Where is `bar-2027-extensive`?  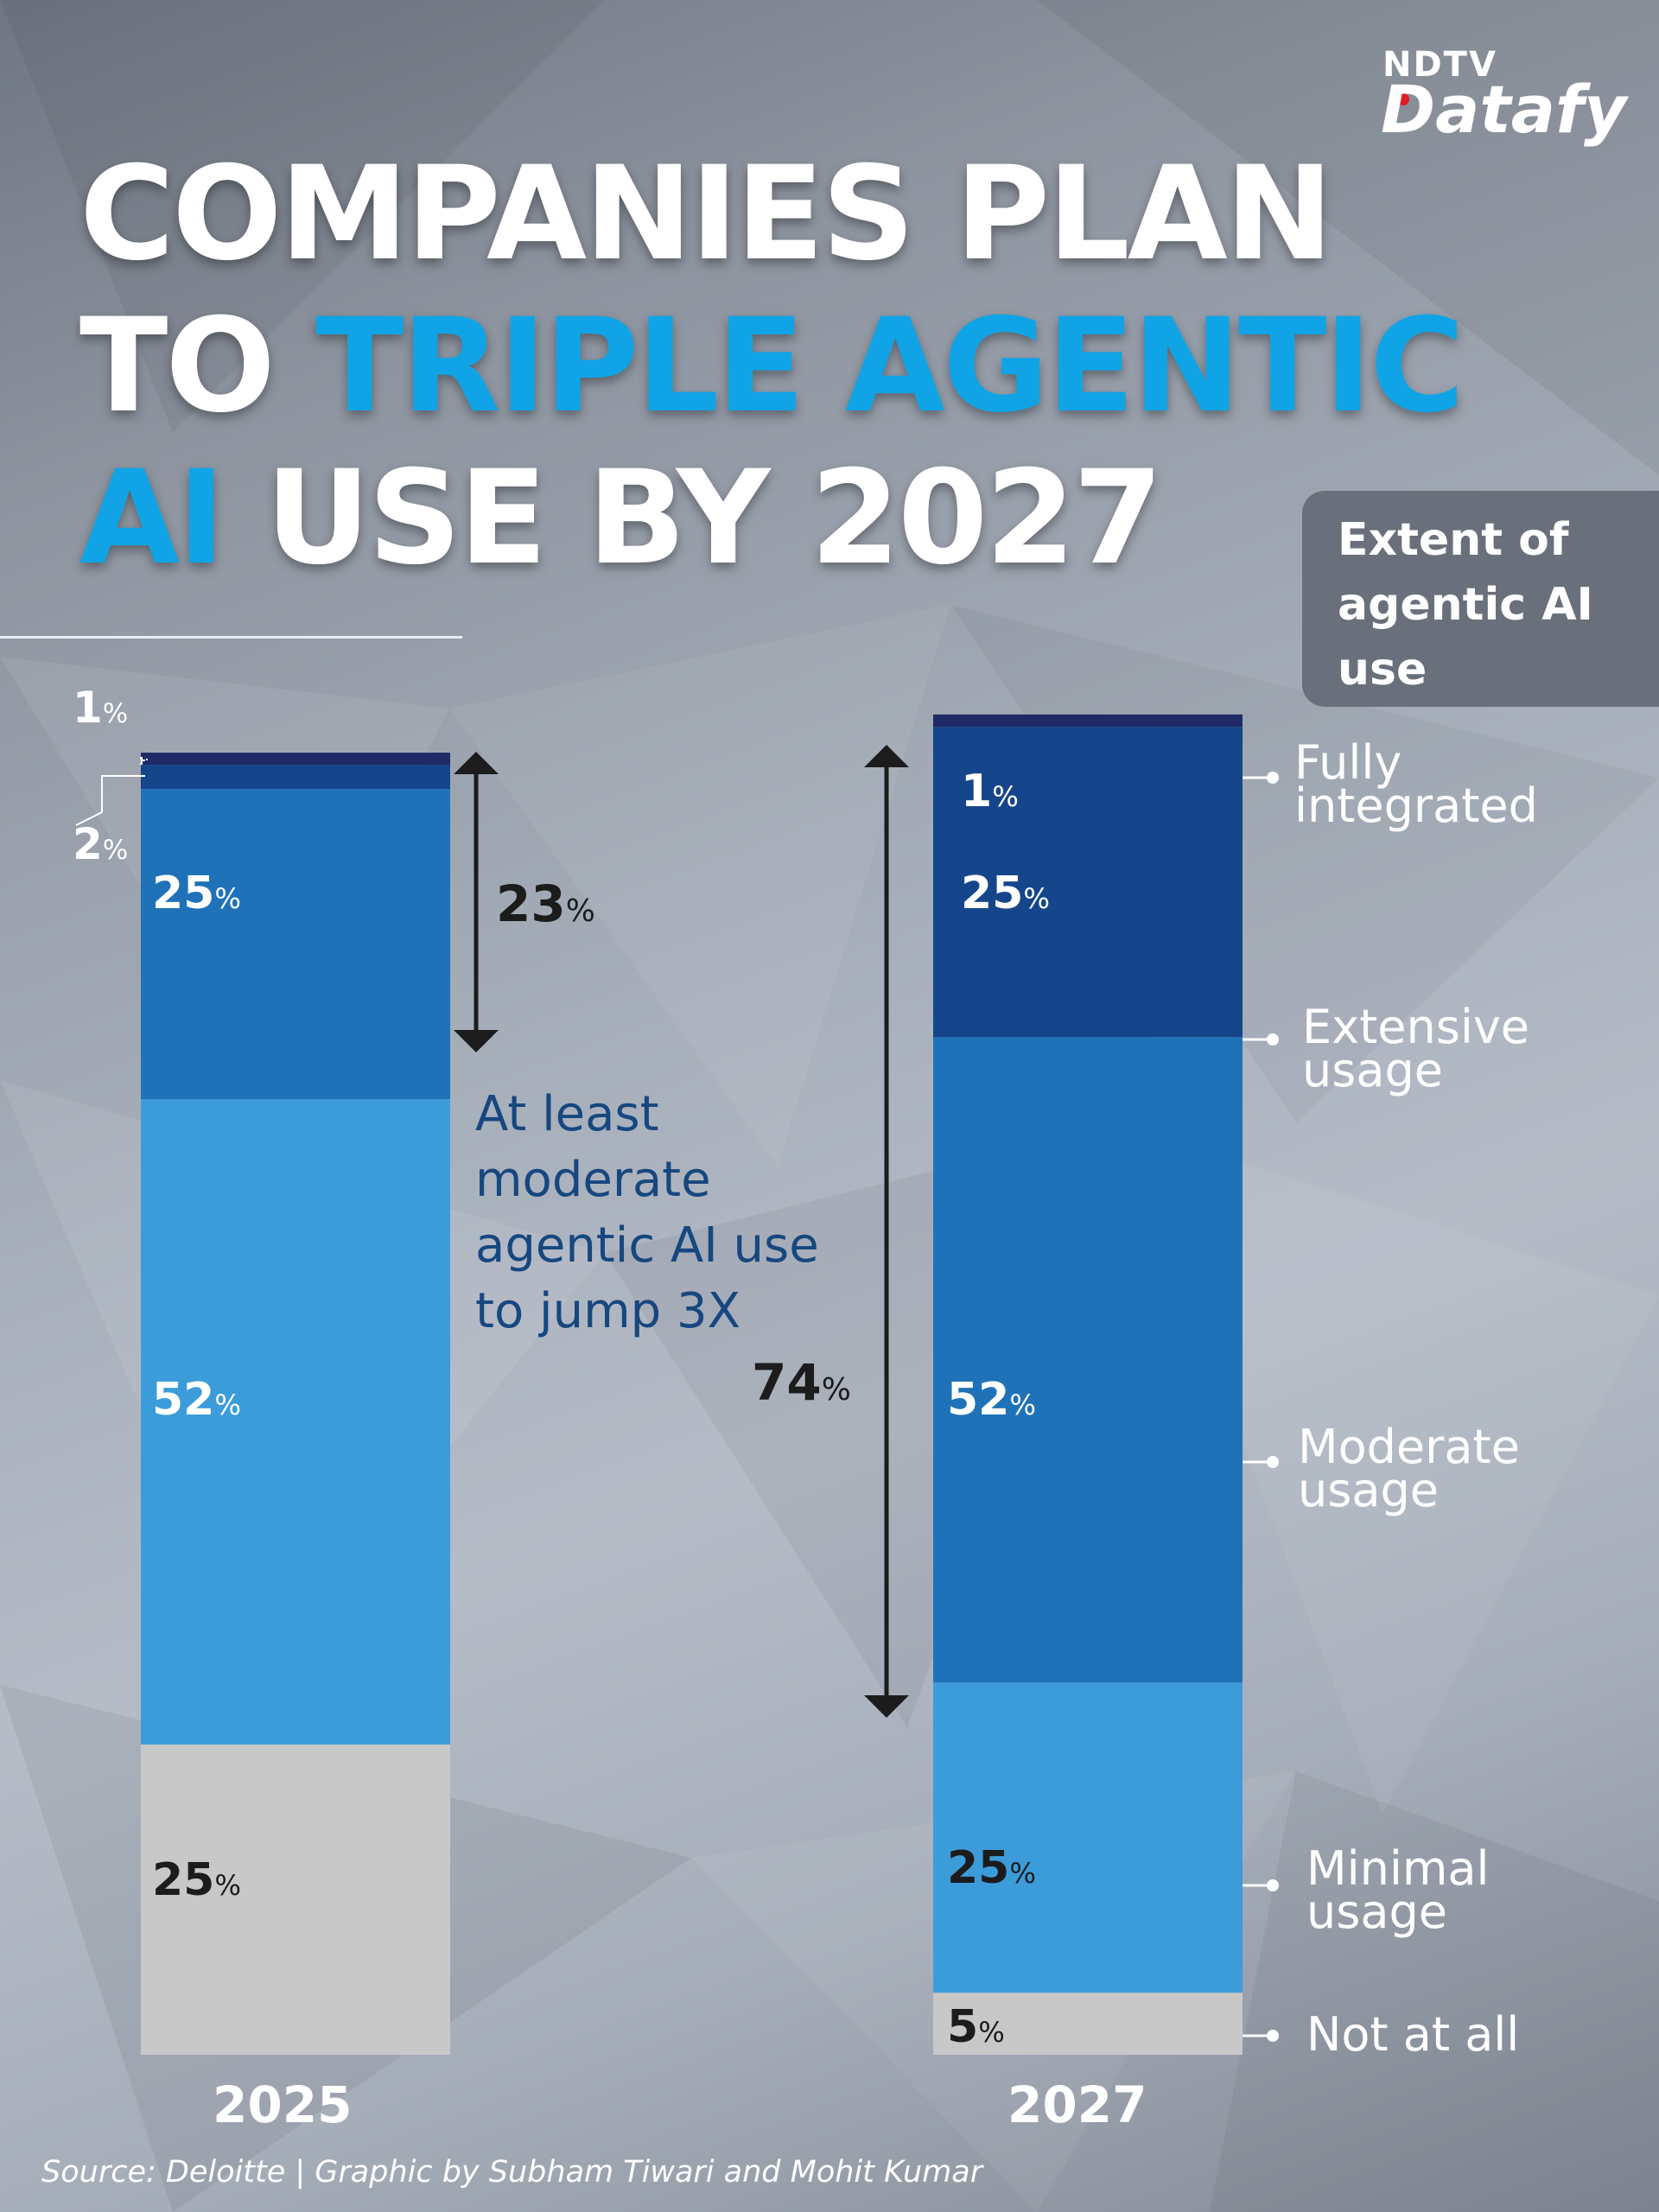 bar-2027-extensive is located at coordinates (1088, 882).